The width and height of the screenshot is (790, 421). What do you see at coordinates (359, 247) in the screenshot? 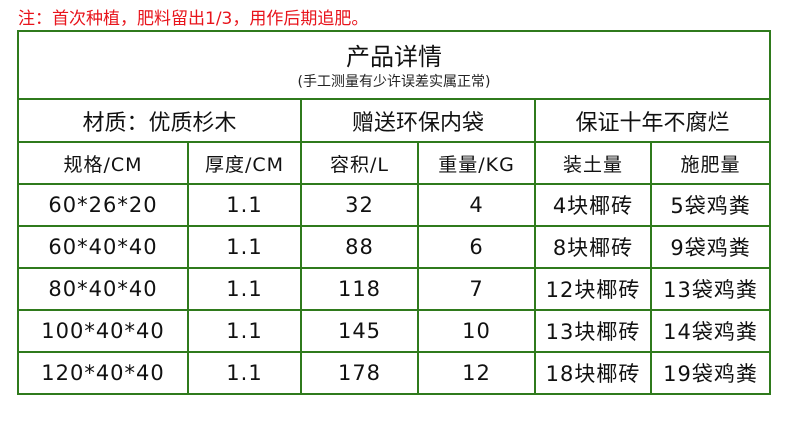
I see `table-cell: 88` at bounding box center [359, 247].